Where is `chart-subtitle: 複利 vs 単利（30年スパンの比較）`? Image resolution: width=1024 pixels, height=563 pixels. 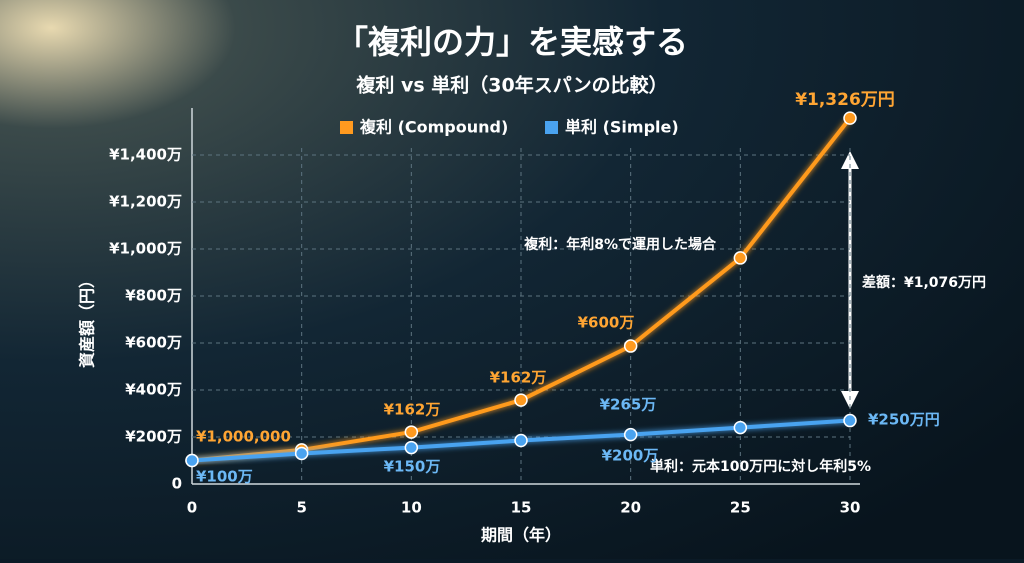 chart-subtitle: 複利 vs 単利（30年スパンの比較） is located at coordinates (511, 85).